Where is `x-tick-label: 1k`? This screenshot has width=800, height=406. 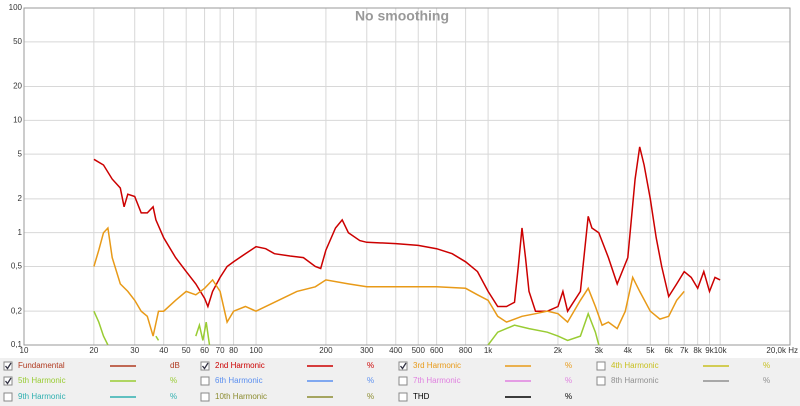
x-tick-label: 1k is located at coordinates (488, 350).